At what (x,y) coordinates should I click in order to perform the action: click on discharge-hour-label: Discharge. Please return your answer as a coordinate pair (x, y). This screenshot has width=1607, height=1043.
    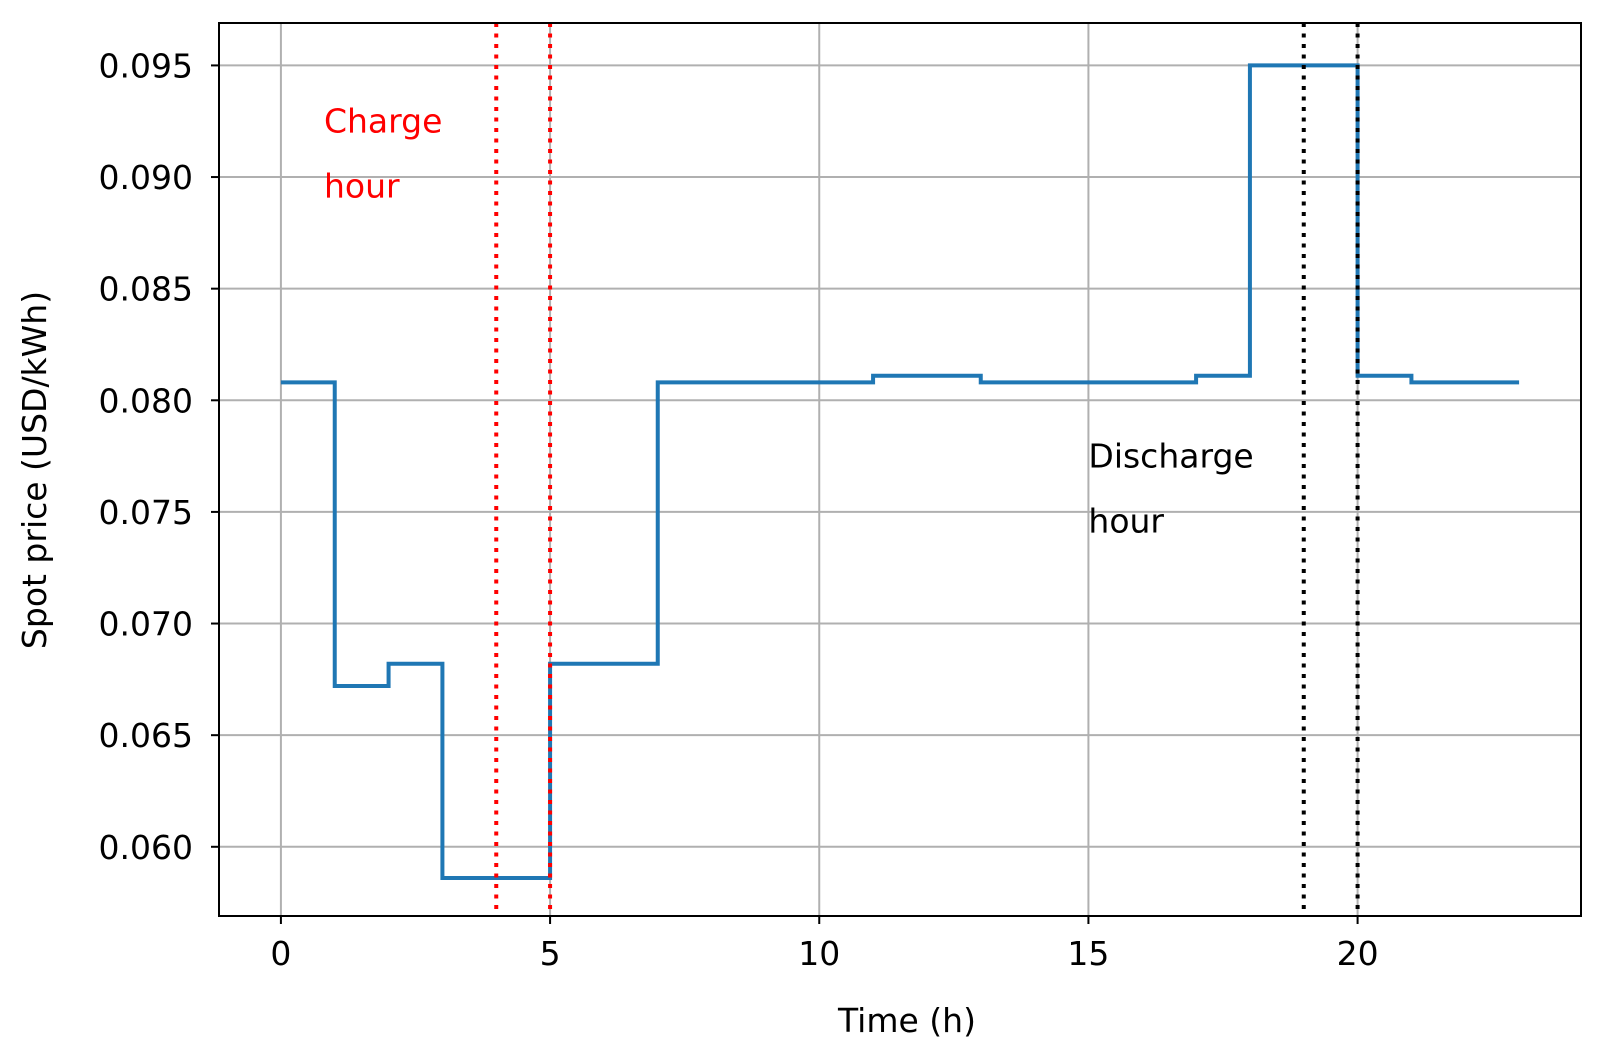
    Looking at the image, I should click on (1170, 455).